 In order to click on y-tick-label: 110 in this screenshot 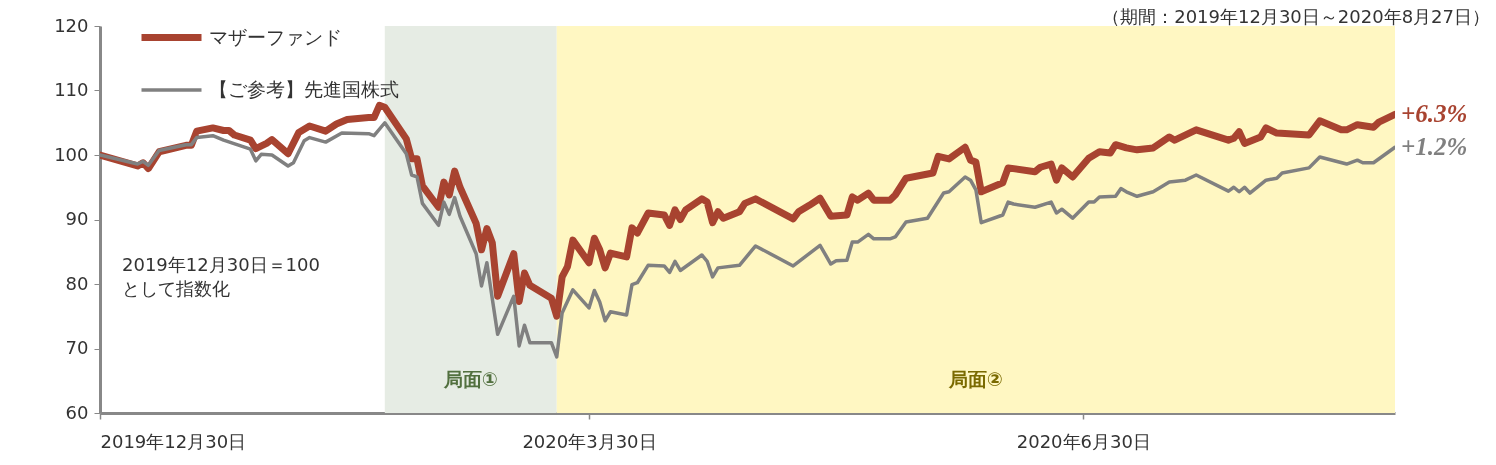, I will do `click(71, 89)`.